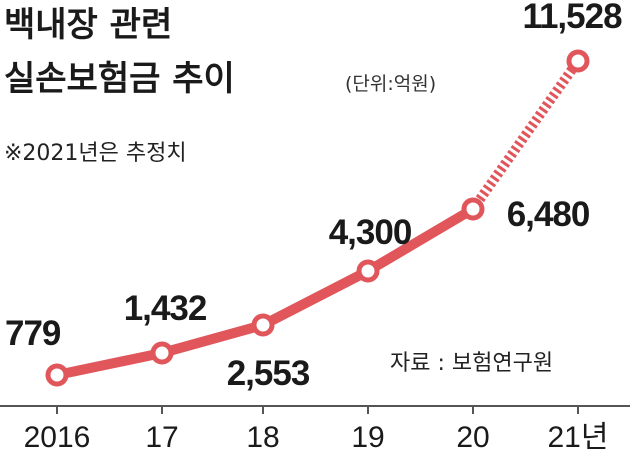 This screenshot has height=455, width=630. What do you see at coordinates (165, 308) in the screenshot?
I see `data-label: 1,432` at bounding box center [165, 308].